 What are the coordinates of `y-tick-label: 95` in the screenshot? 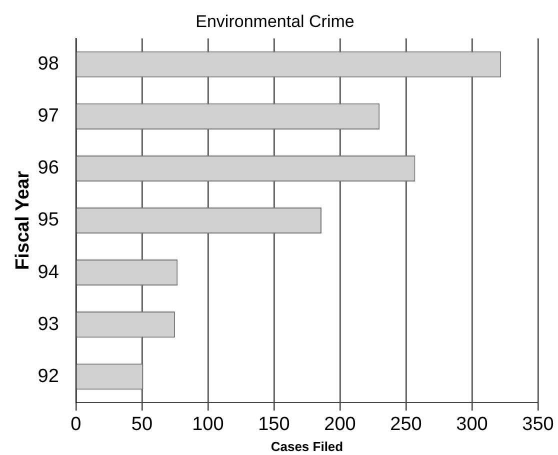 It's located at (48, 220).